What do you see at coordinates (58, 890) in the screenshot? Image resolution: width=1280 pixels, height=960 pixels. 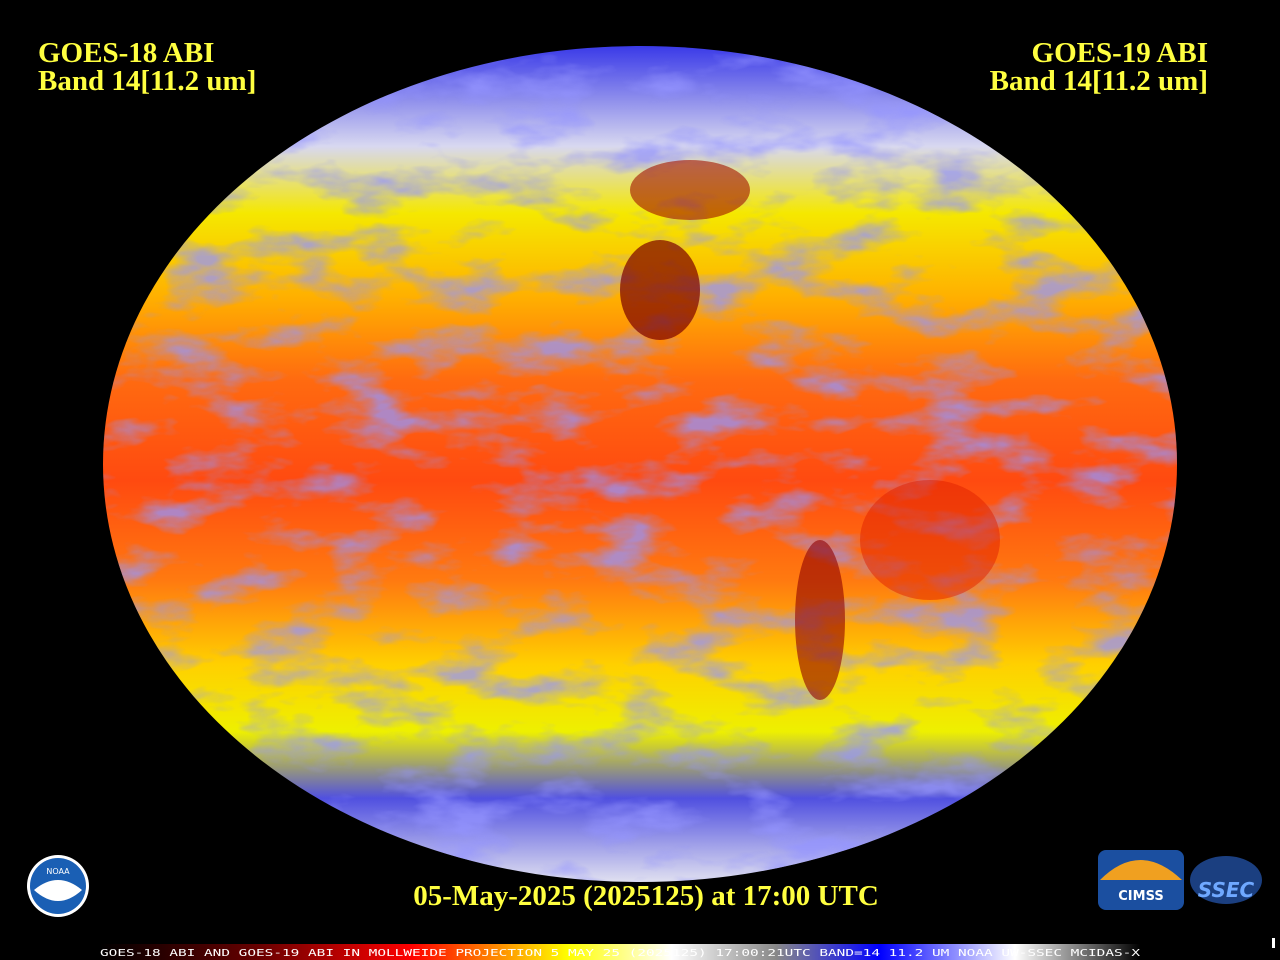 I see `noaa-bird` at bounding box center [58, 890].